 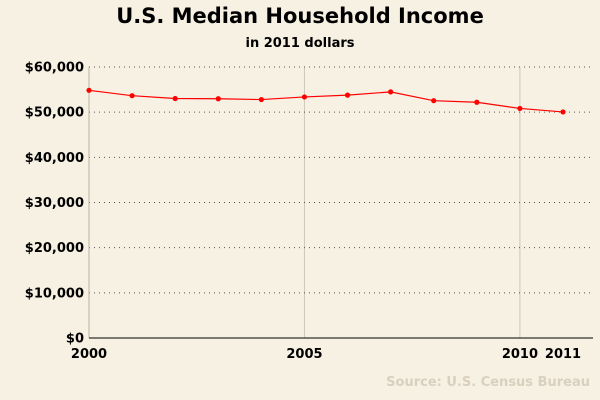 What do you see at coordinates (75, 339) in the screenshot?
I see `y-tick-label: $0` at bounding box center [75, 339].